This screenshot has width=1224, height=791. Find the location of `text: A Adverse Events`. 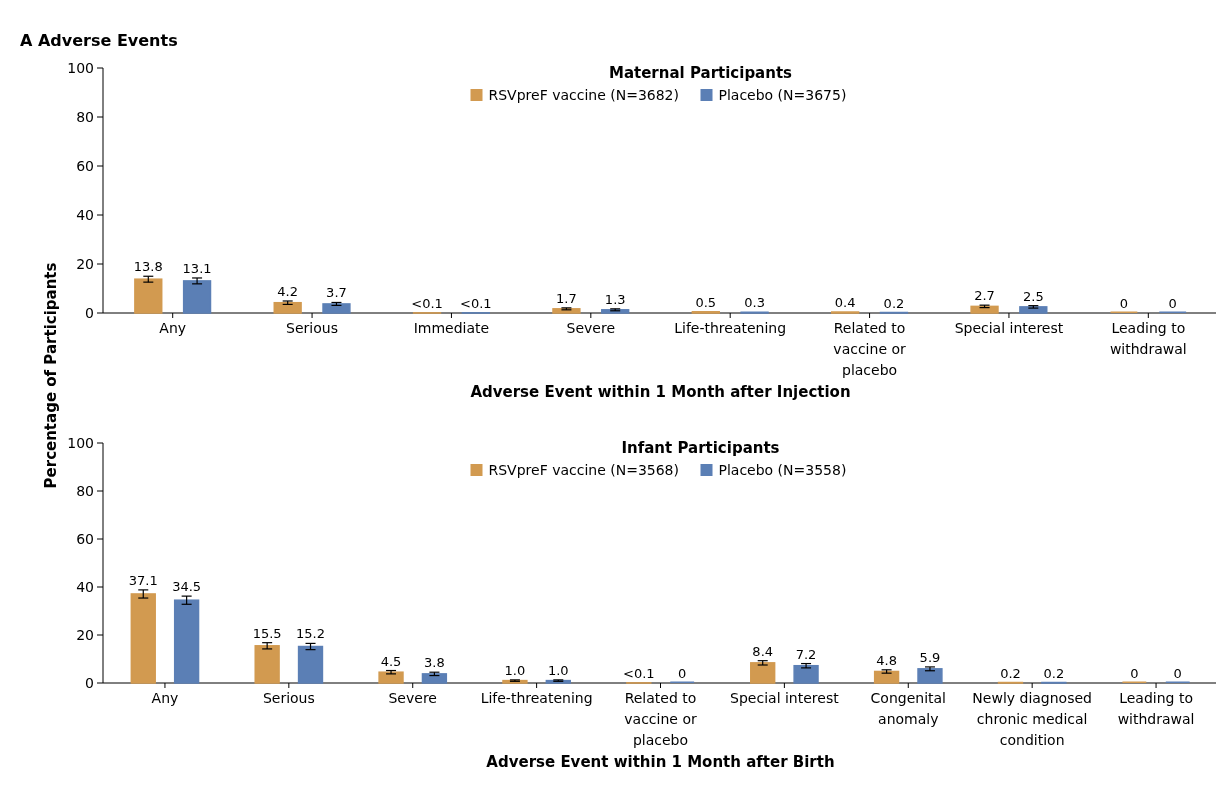

text: A Adverse Events is located at coordinates (99, 40).